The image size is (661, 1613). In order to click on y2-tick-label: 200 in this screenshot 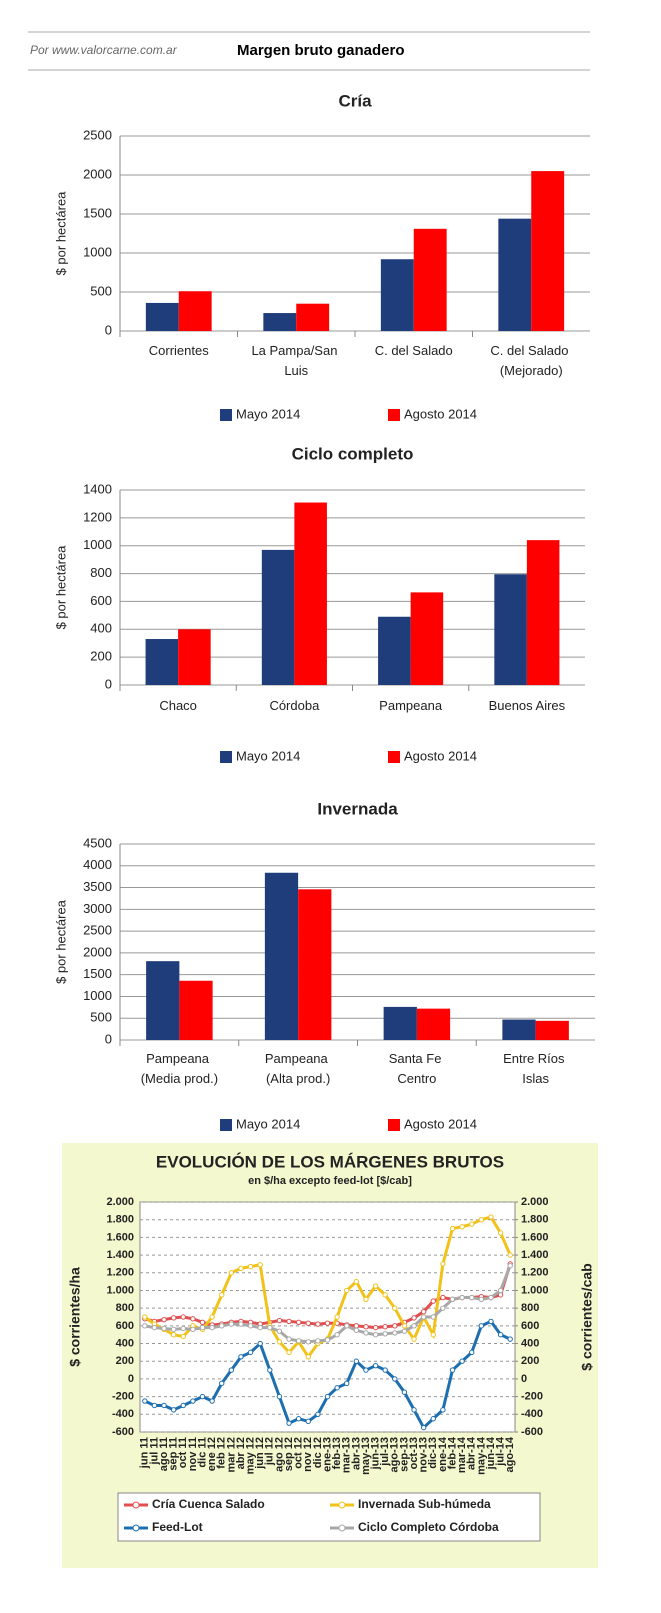, I will do `click(530, 1361)`.